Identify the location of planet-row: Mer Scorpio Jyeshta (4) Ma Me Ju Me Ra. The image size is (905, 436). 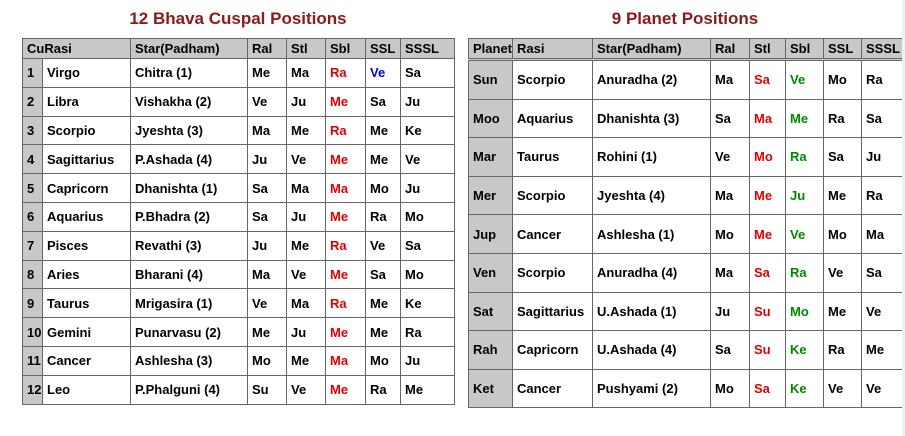
(685, 195).